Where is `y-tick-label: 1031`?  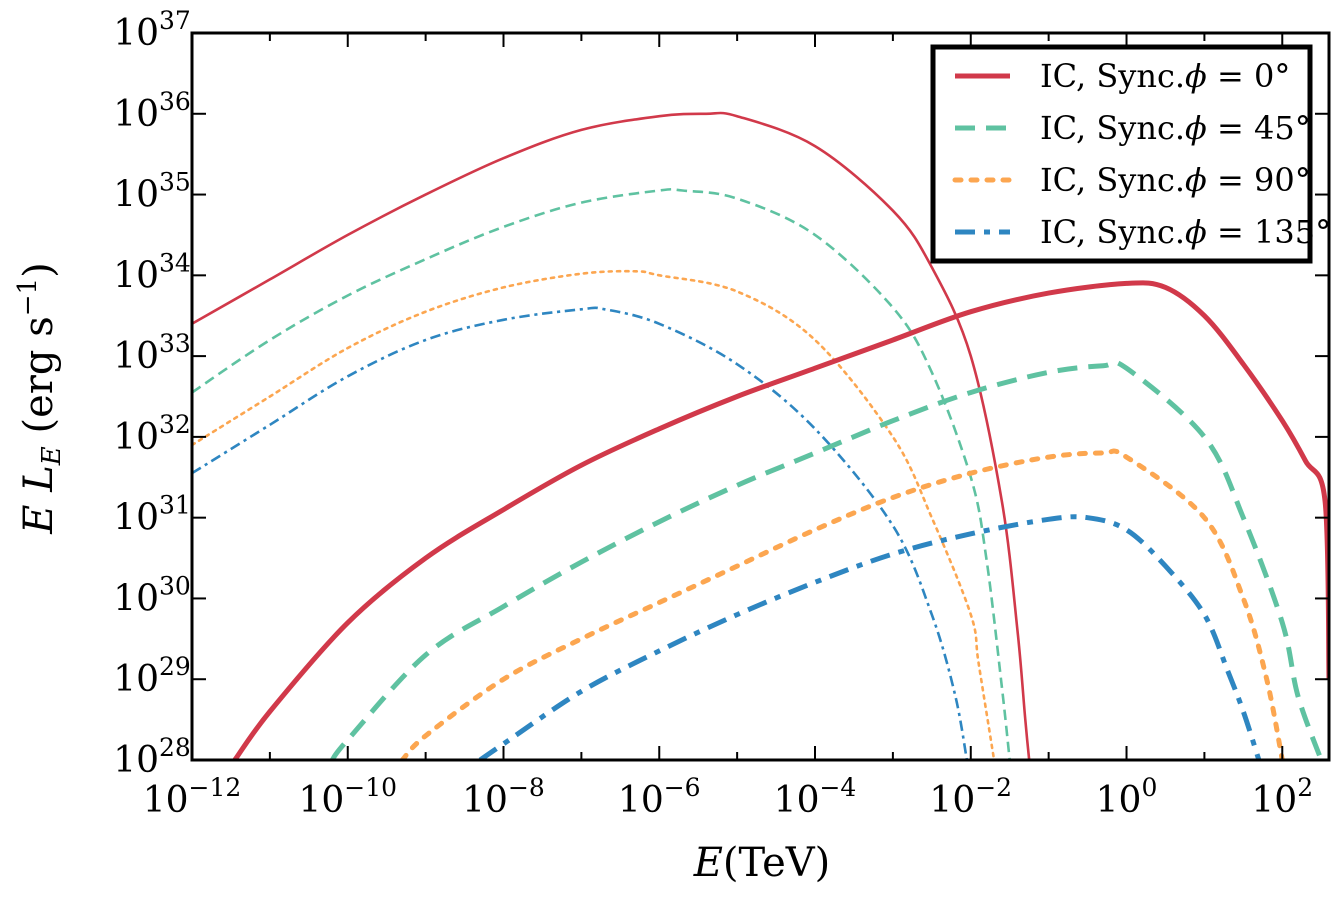
y-tick-label: 1031 is located at coordinates (152, 515).